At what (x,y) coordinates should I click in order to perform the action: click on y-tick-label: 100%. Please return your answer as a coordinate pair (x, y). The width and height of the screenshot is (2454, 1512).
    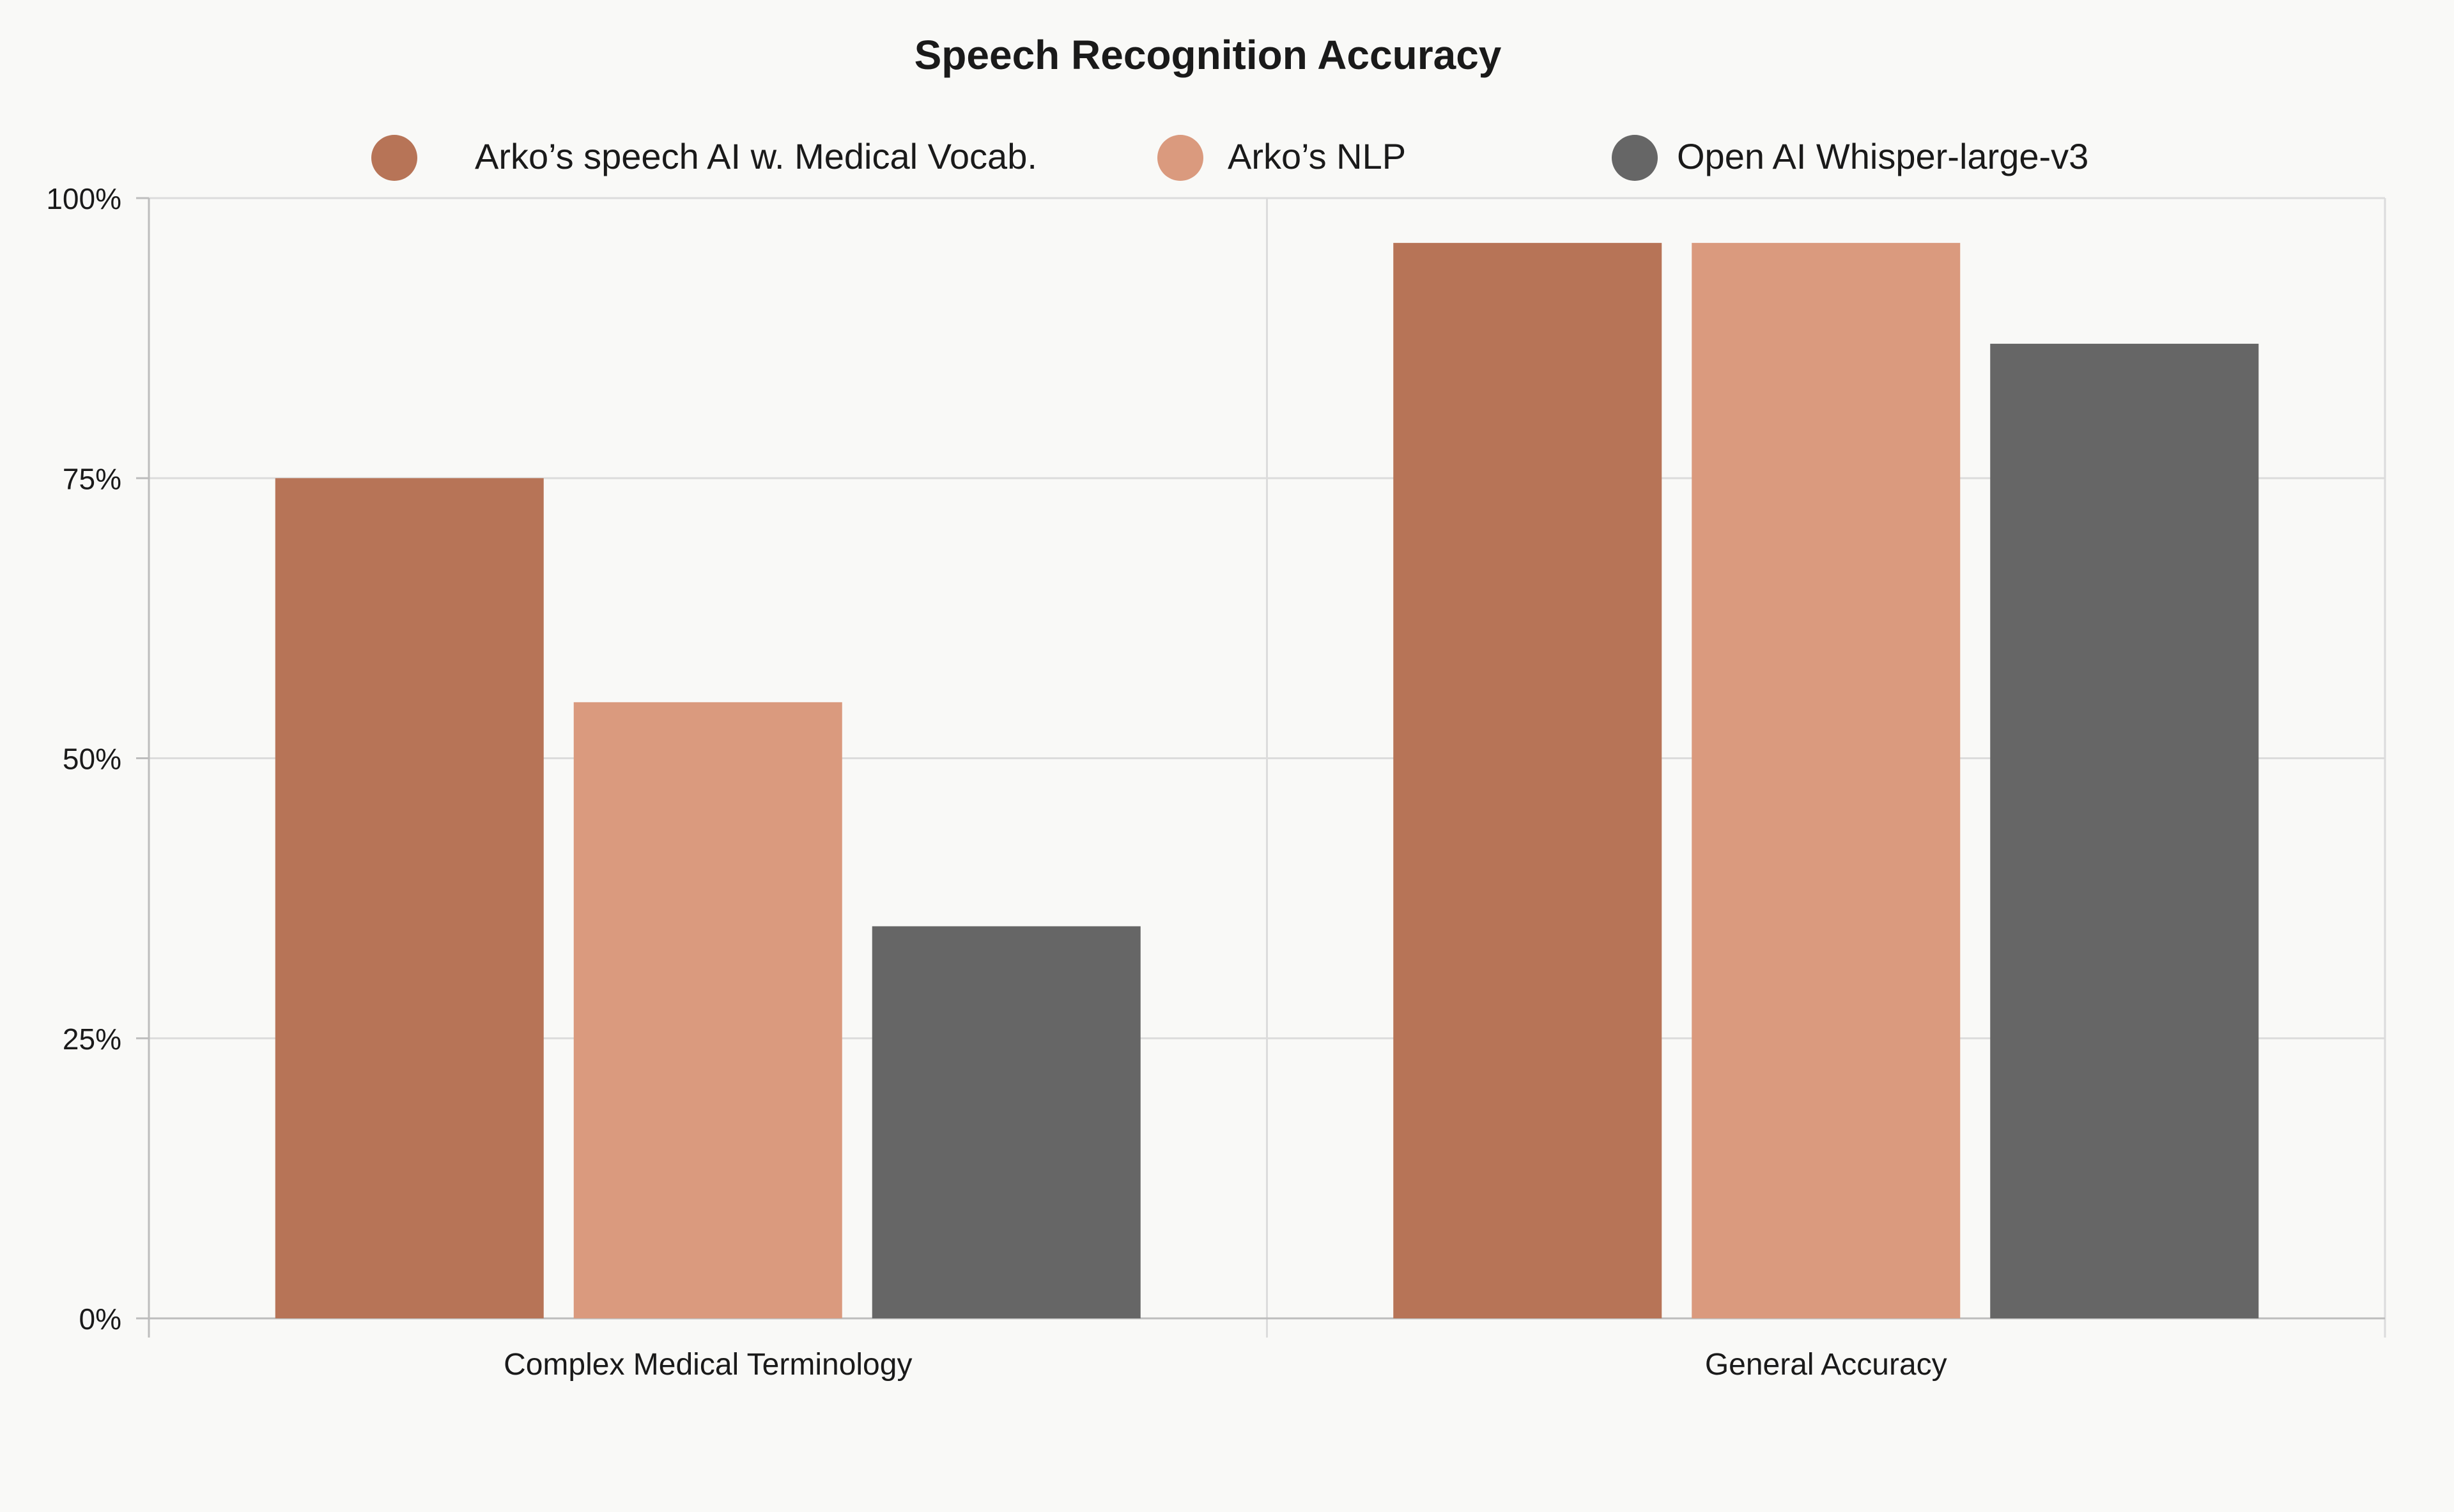
    Looking at the image, I should click on (83, 199).